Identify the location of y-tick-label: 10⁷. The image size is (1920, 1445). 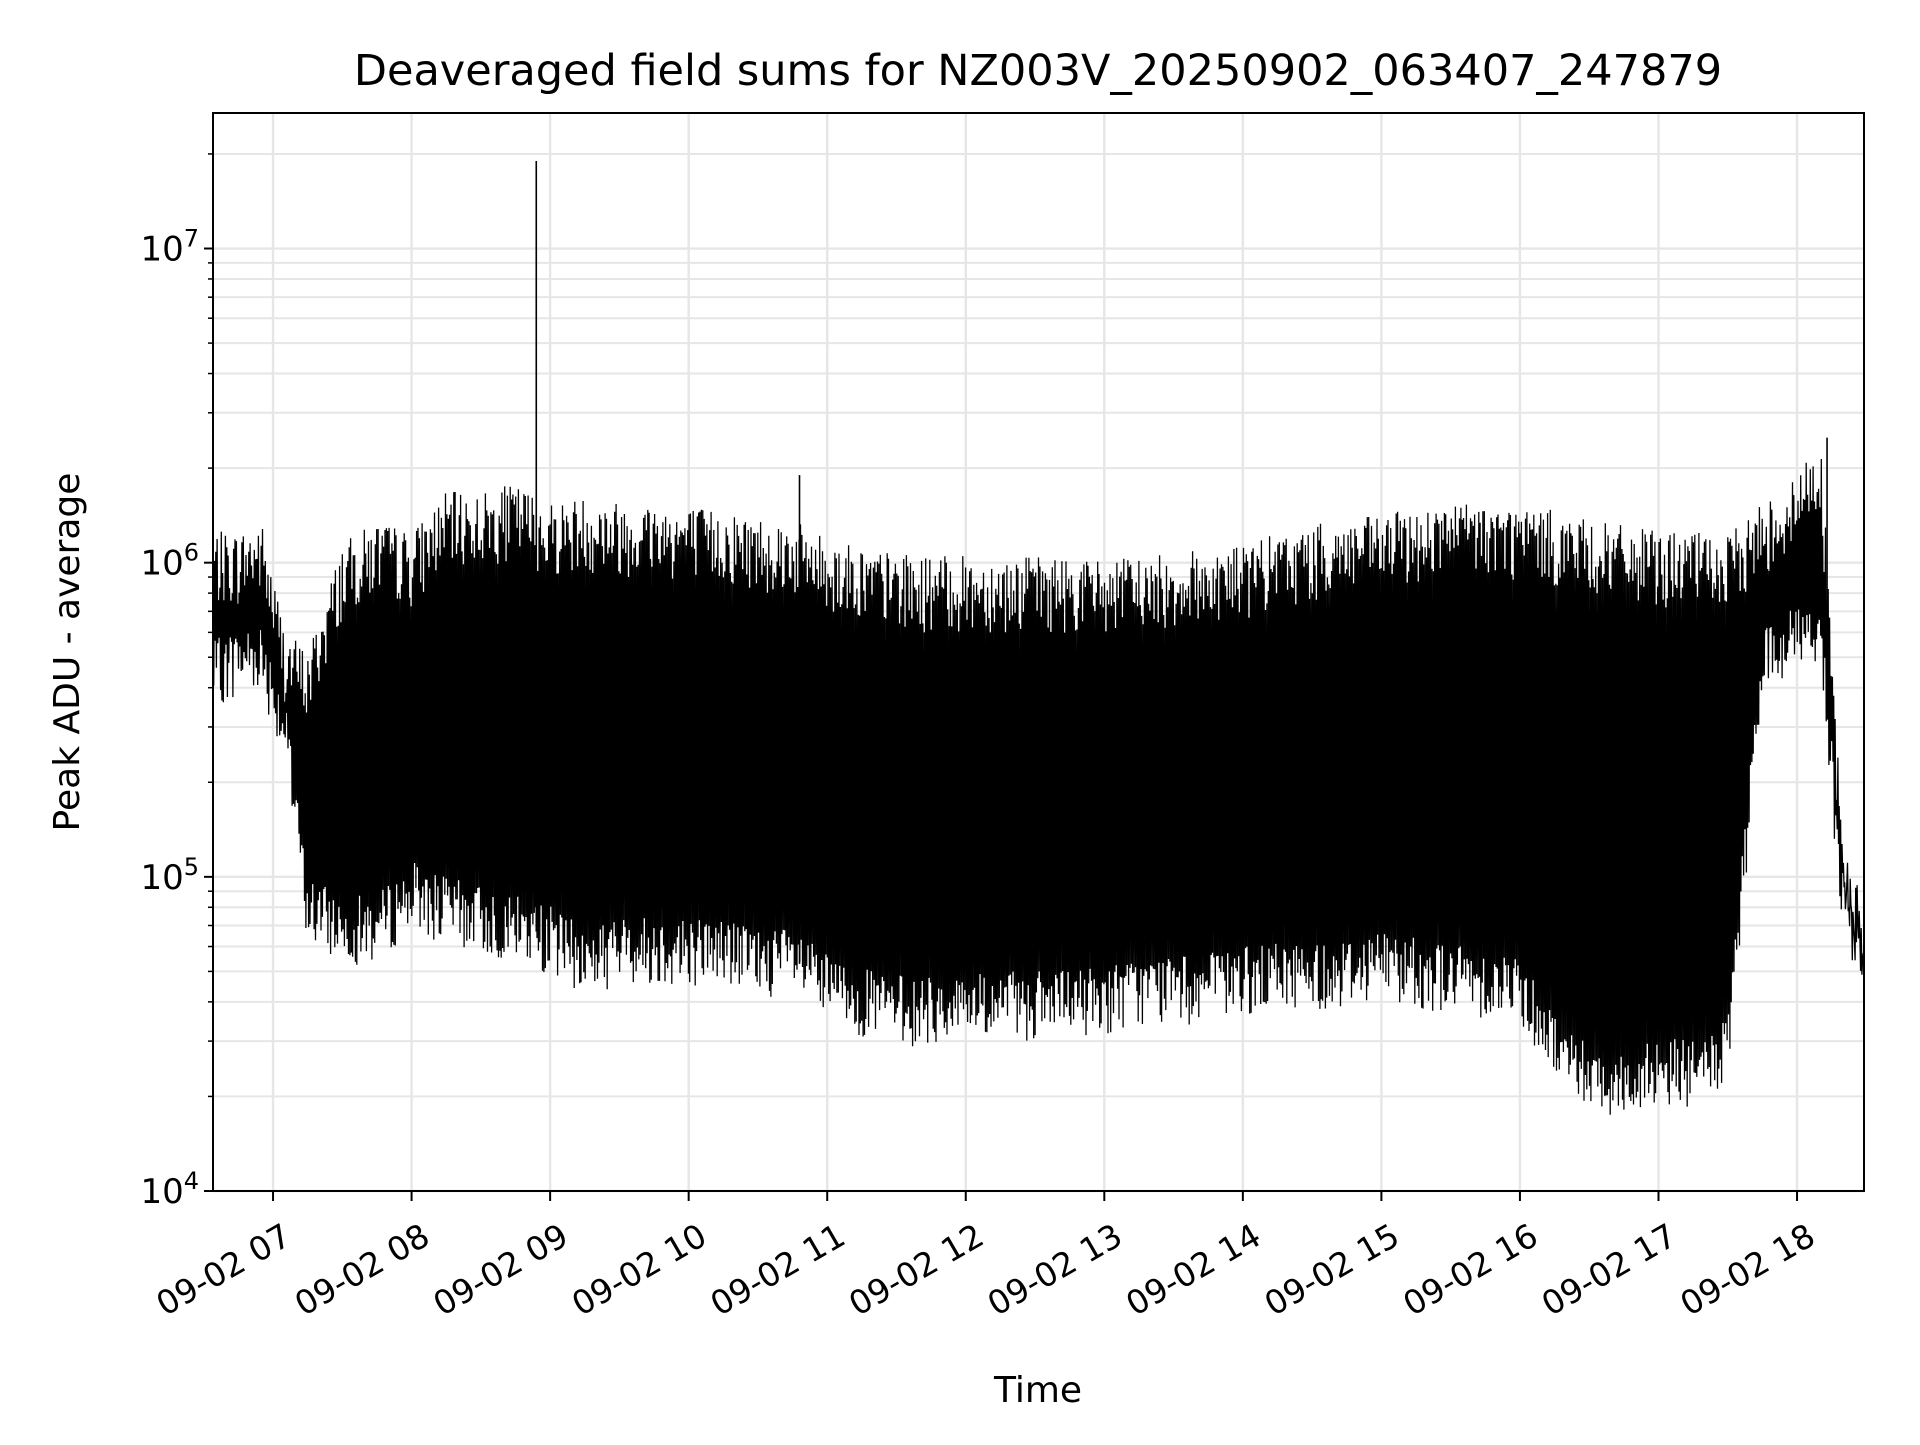
(169, 247).